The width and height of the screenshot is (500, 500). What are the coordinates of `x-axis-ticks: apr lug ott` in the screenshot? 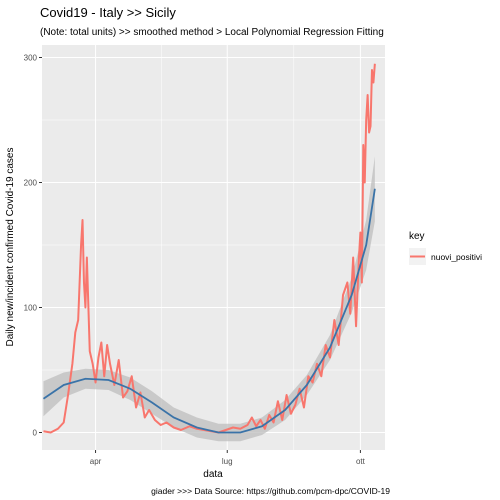 It's located at (228, 458).